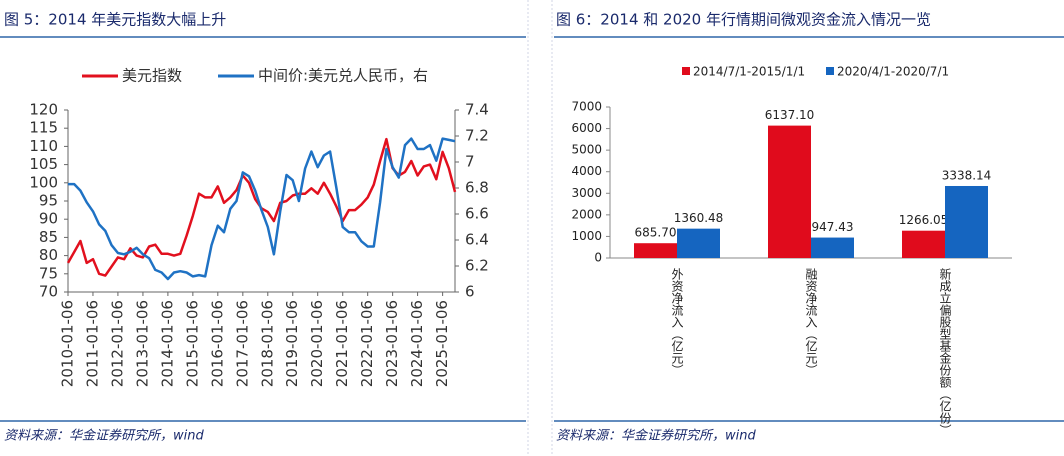 The width and height of the screenshot is (1064, 456). What do you see at coordinates (43, 128) in the screenshot?
I see `y-tick-label: 115` at bounding box center [43, 128].